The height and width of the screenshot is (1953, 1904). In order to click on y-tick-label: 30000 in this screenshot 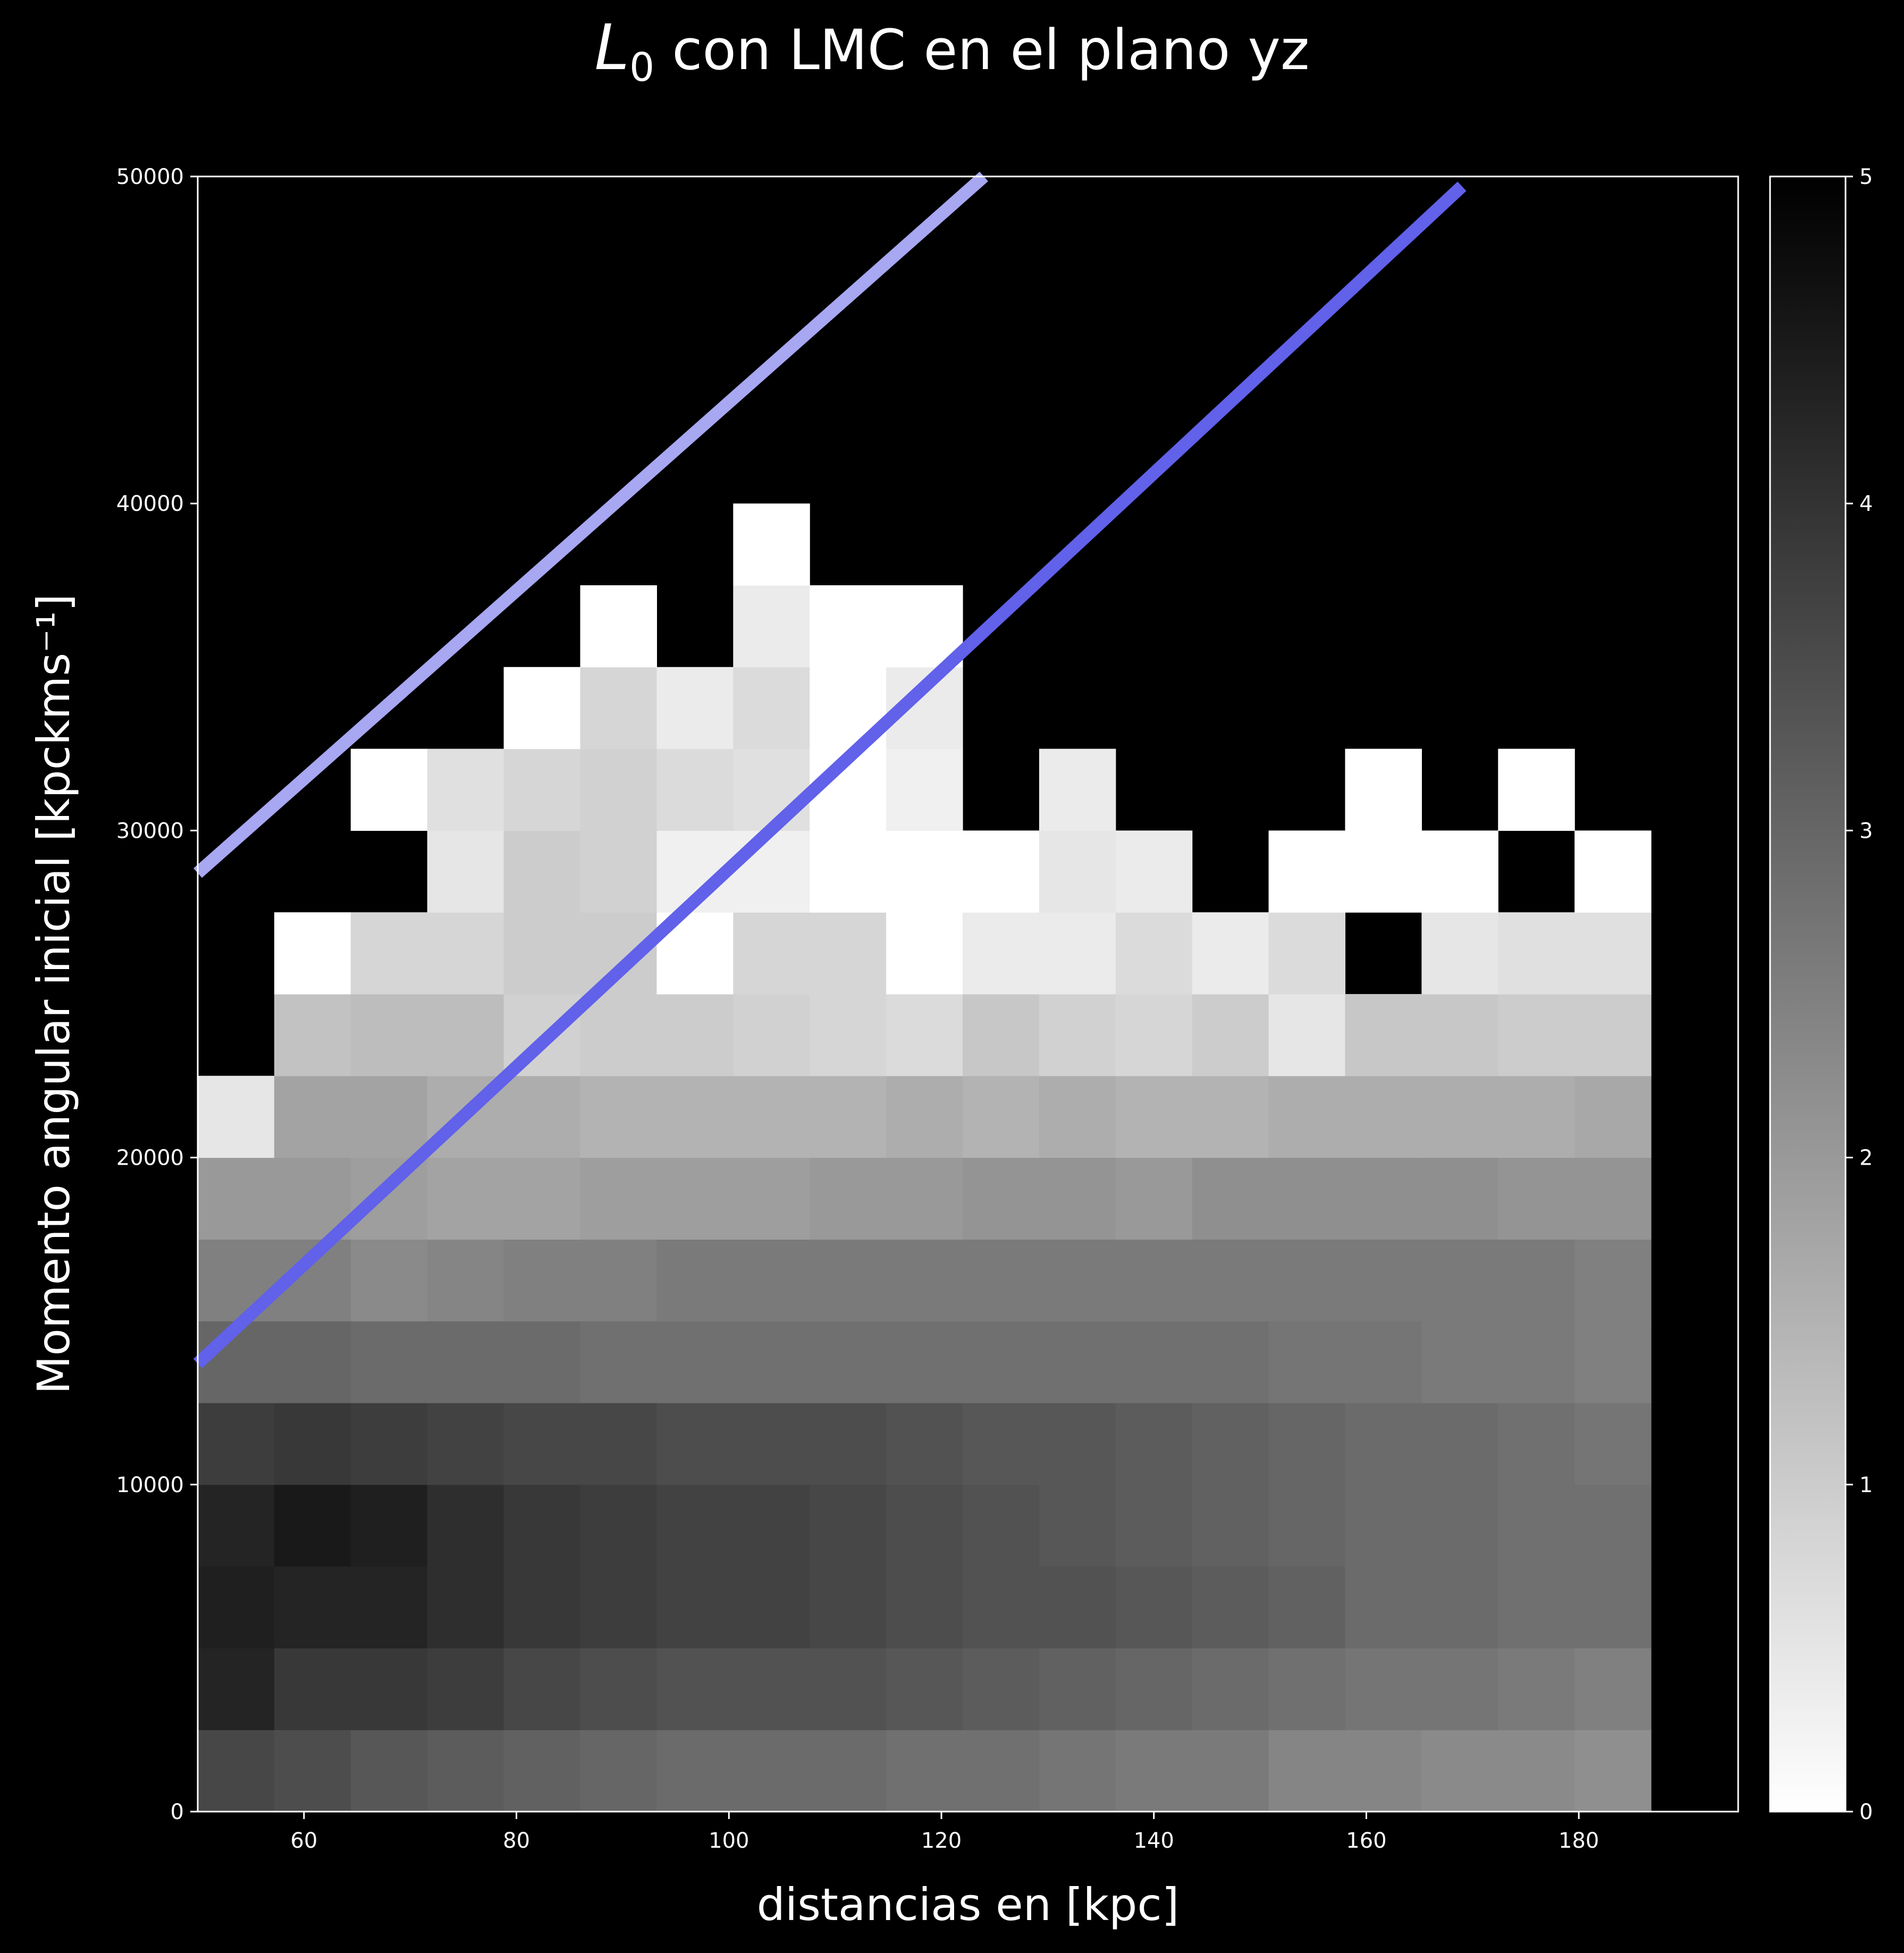, I will do `click(150, 831)`.